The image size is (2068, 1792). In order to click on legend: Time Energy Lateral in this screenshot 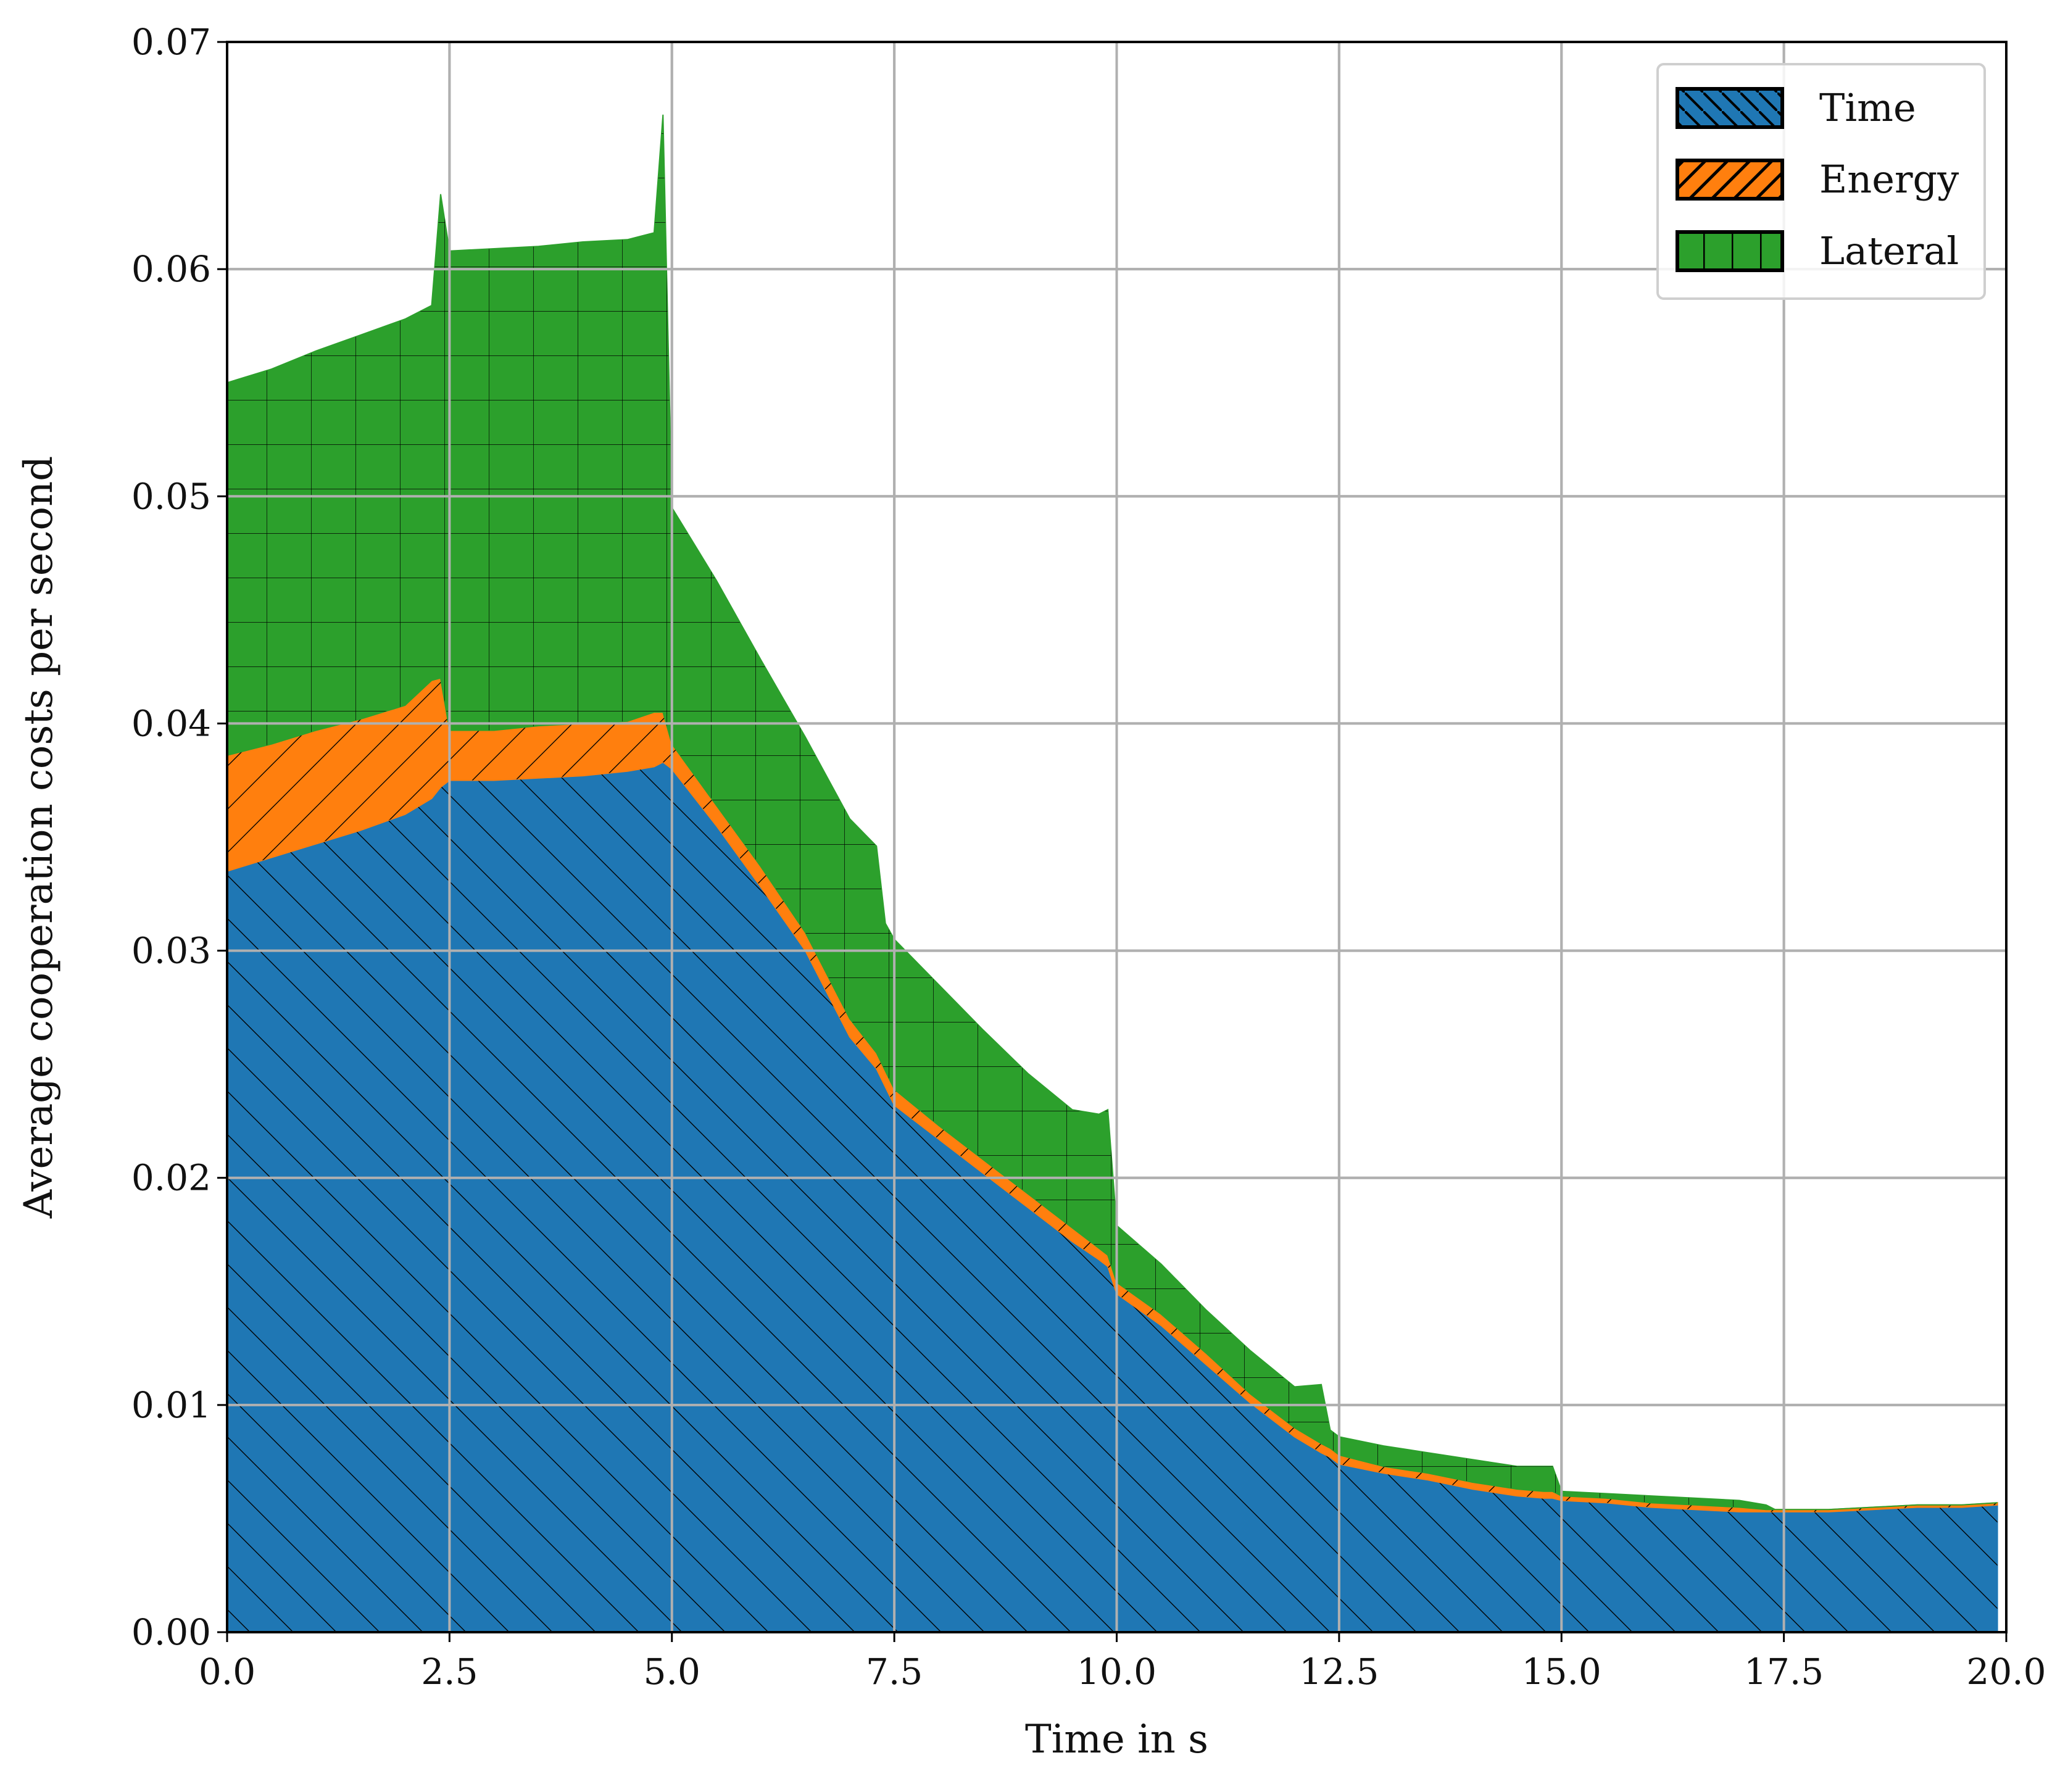, I will do `click(1821, 181)`.